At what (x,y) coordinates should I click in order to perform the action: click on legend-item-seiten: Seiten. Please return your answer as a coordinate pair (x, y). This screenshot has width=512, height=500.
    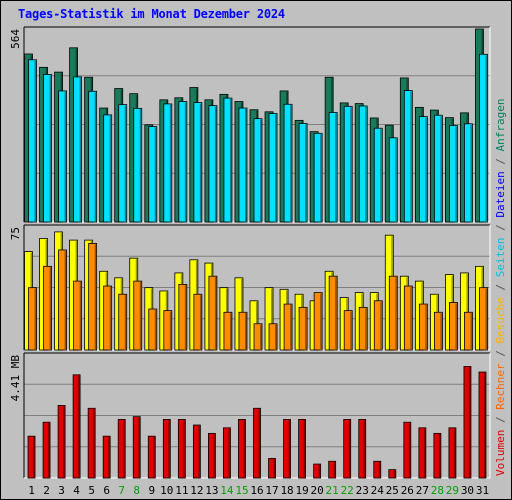
    Looking at the image, I should click on (500, 258).